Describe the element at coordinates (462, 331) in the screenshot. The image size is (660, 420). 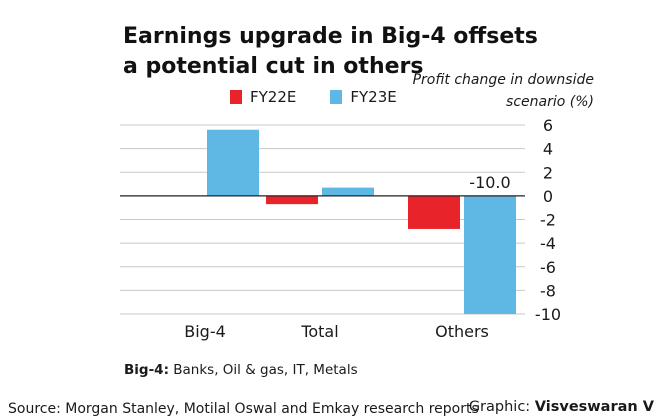
I see `x-tick-label: Others` at that location.